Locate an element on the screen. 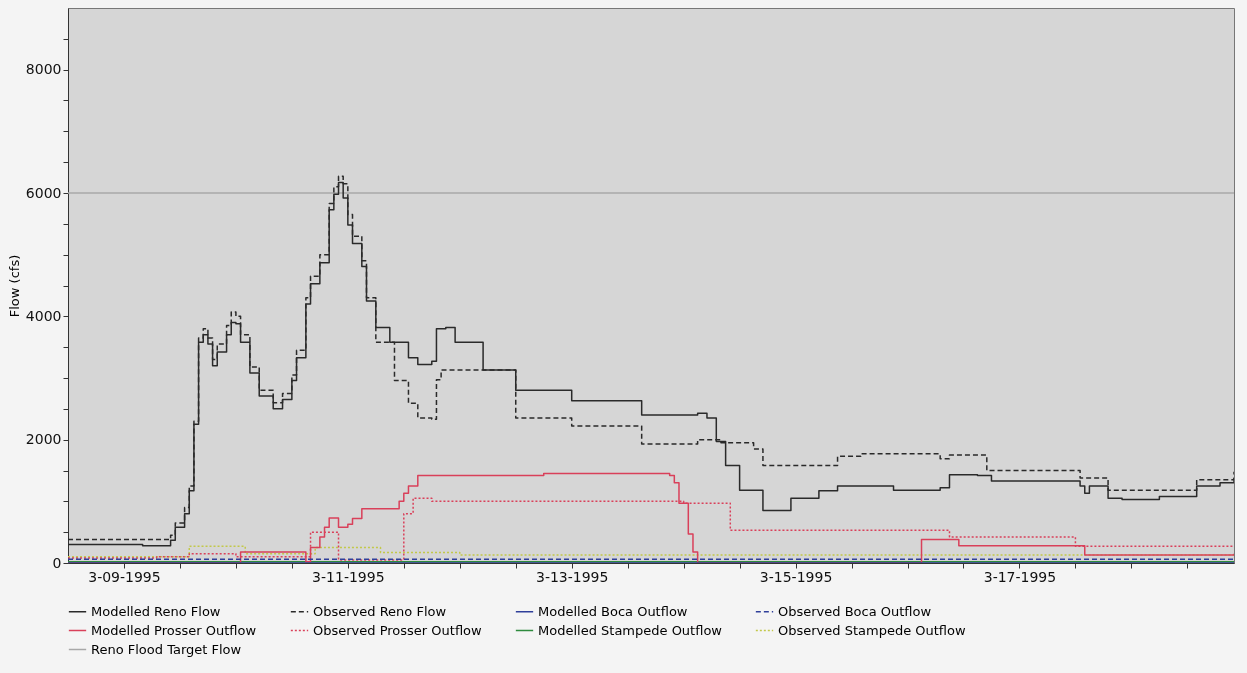 The image size is (1247, 673). y-axis-title: Flow (cfs) is located at coordinates (14, 286).